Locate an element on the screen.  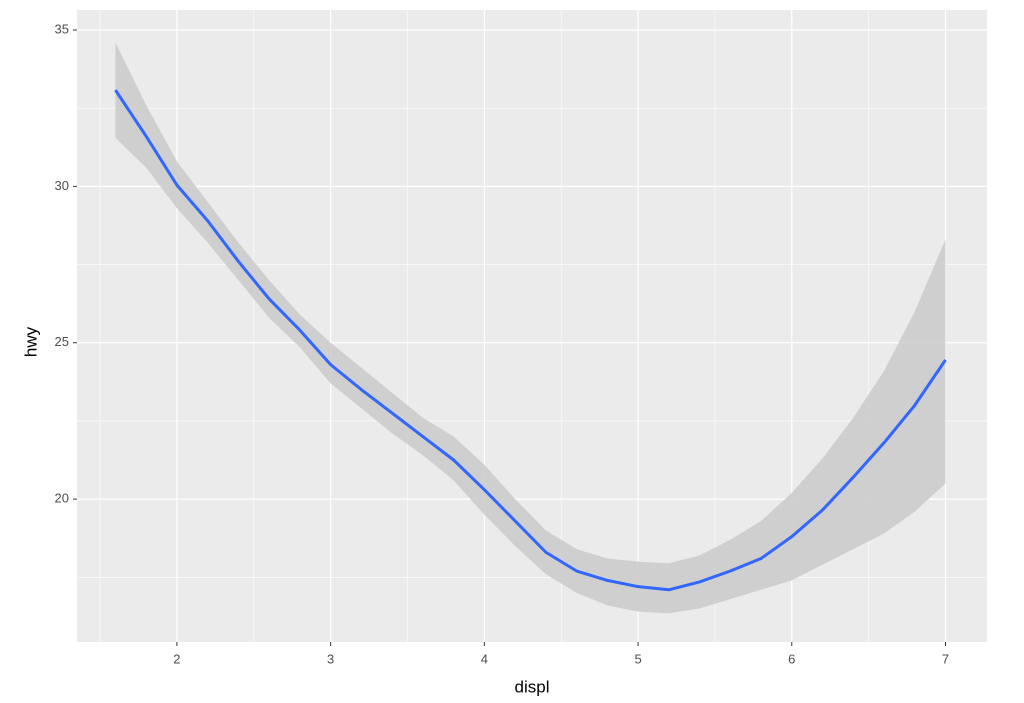
x-tick-label: 4 is located at coordinates (484, 658).